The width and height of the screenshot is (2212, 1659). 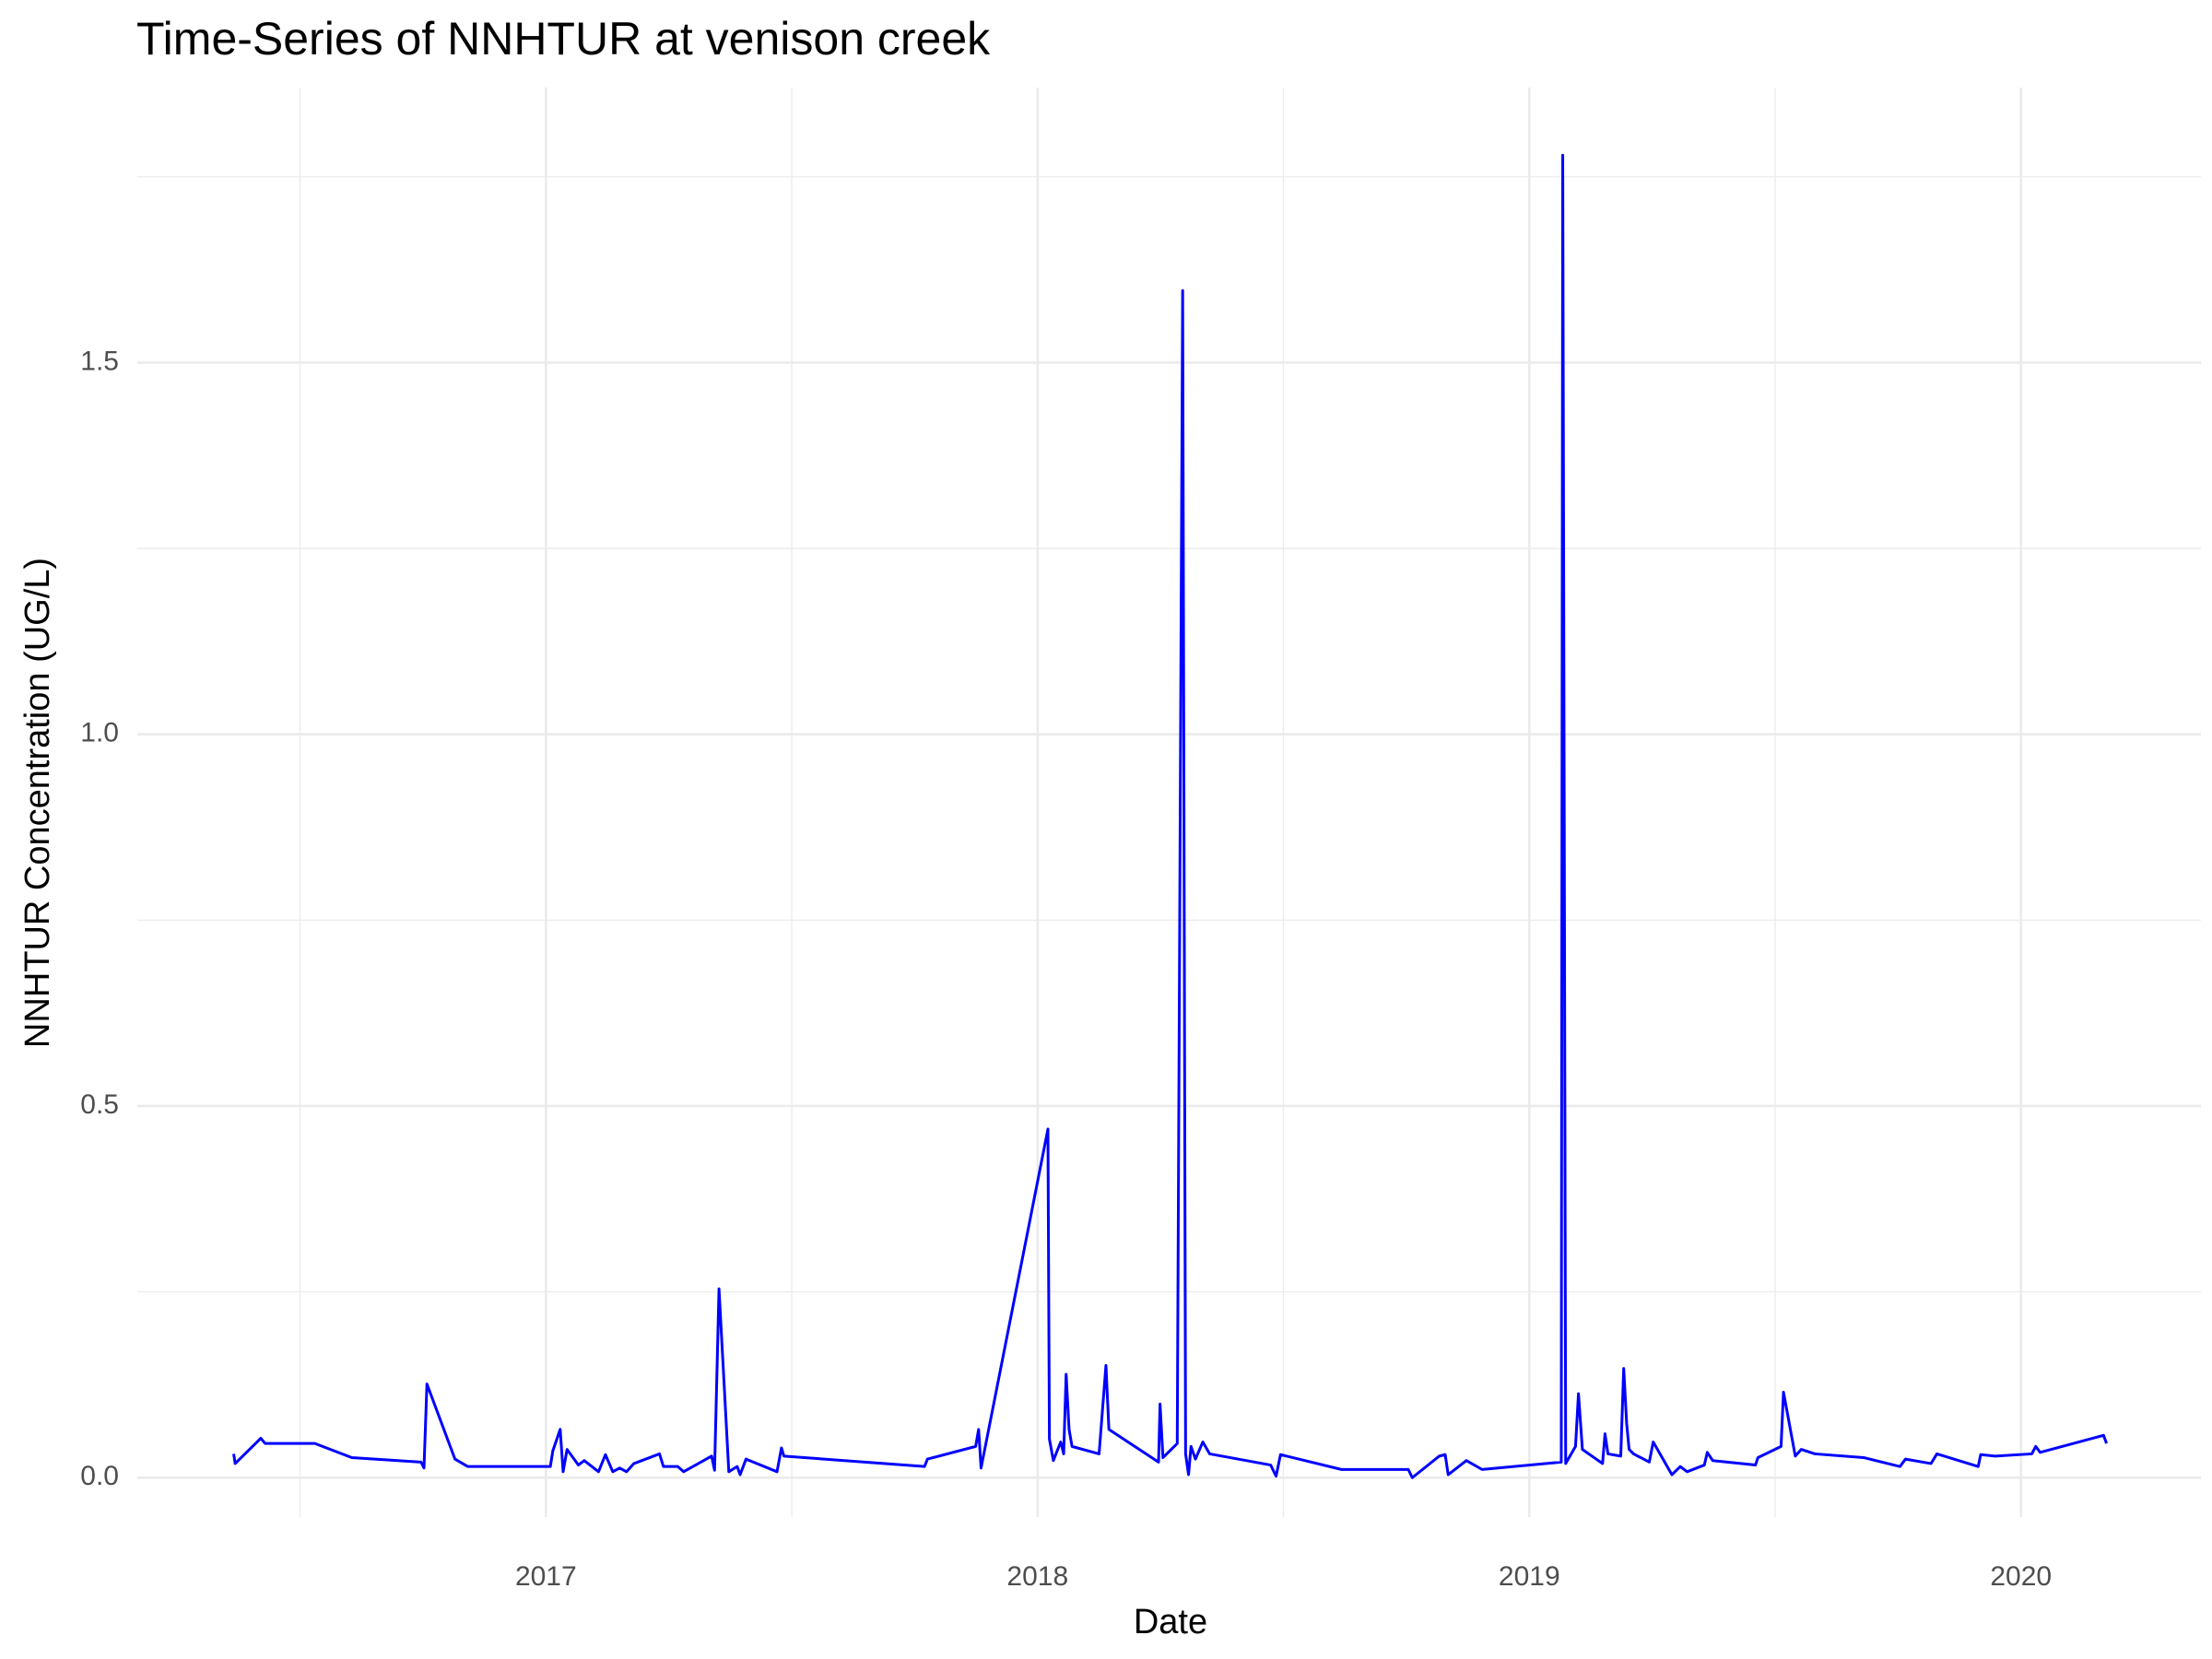 What do you see at coordinates (99, 361) in the screenshot?
I see `y-tick-label: 1.5` at bounding box center [99, 361].